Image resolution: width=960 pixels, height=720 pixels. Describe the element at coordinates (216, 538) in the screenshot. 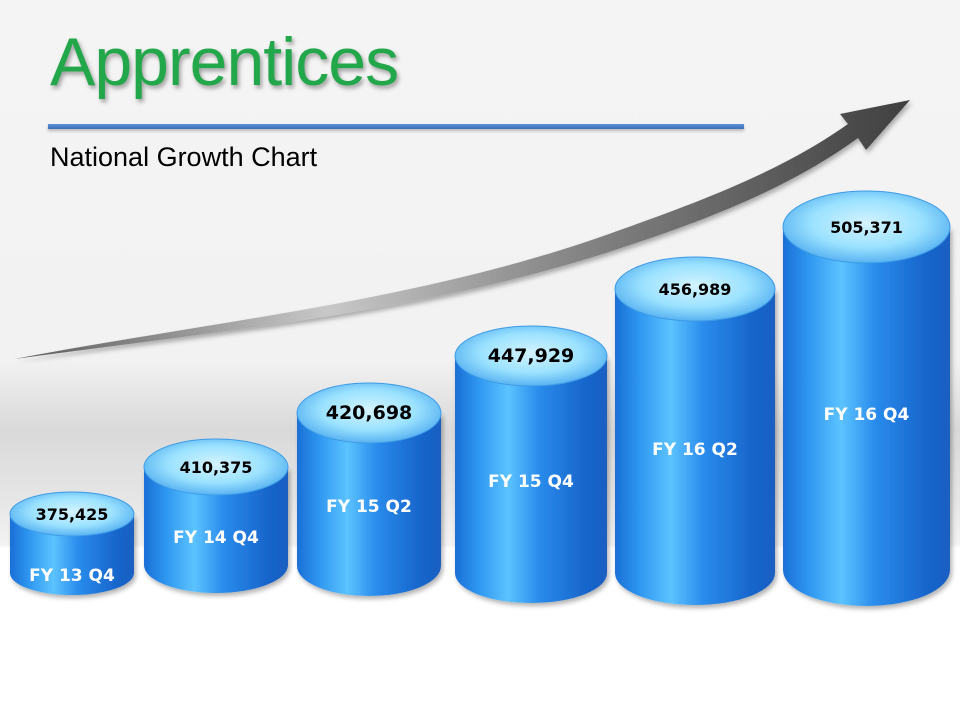

I see `bar-category-label: FY 14 Q4` at that location.